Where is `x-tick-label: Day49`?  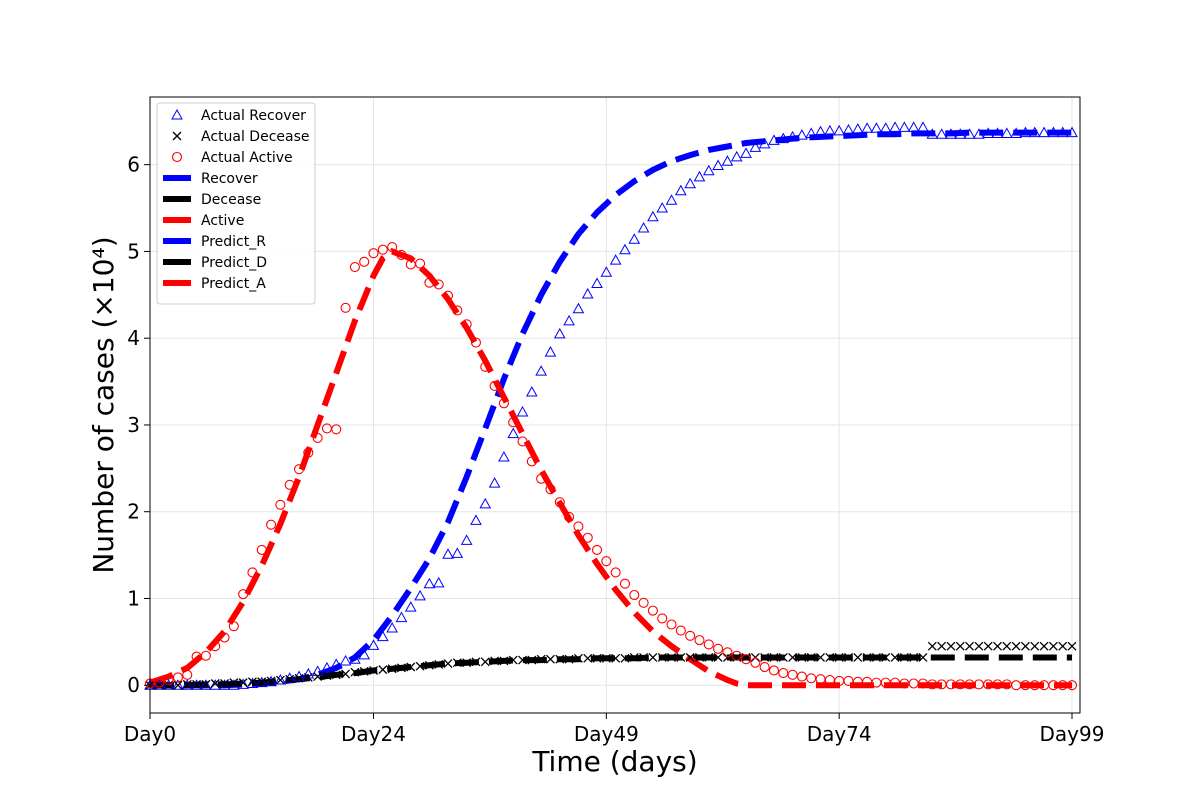 x-tick-label: Day49 is located at coordinates (606, 734).